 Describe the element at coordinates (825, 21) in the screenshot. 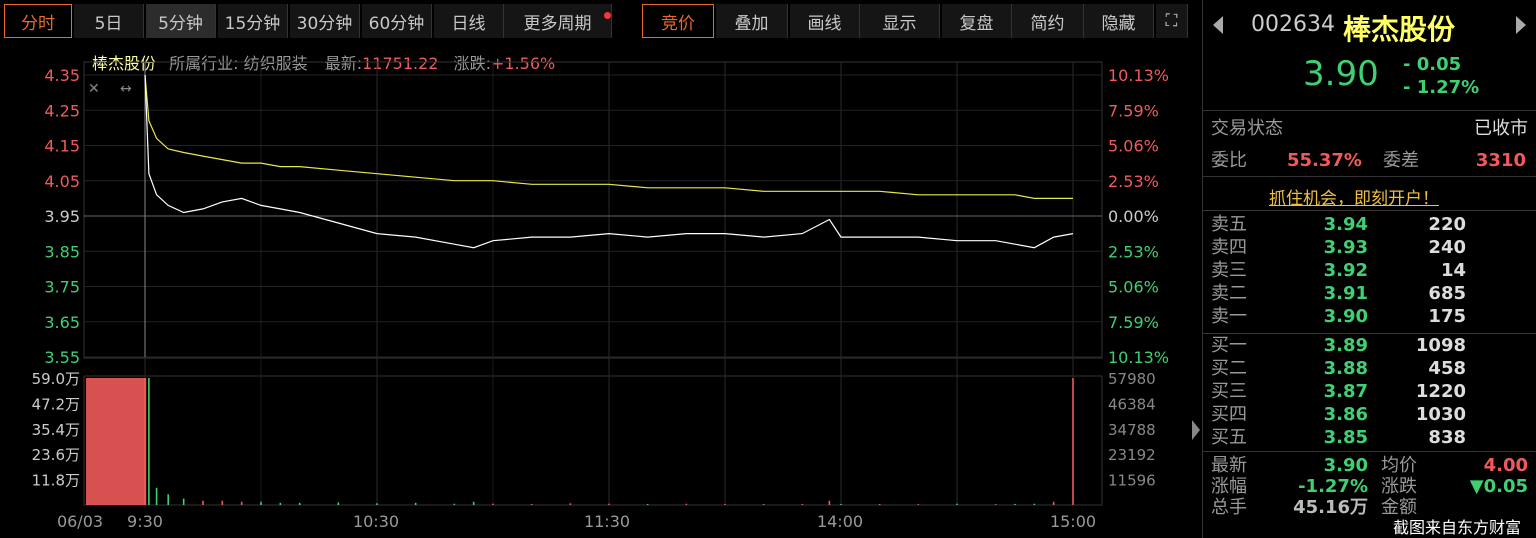

I see `tool-2: 画线` at that location.